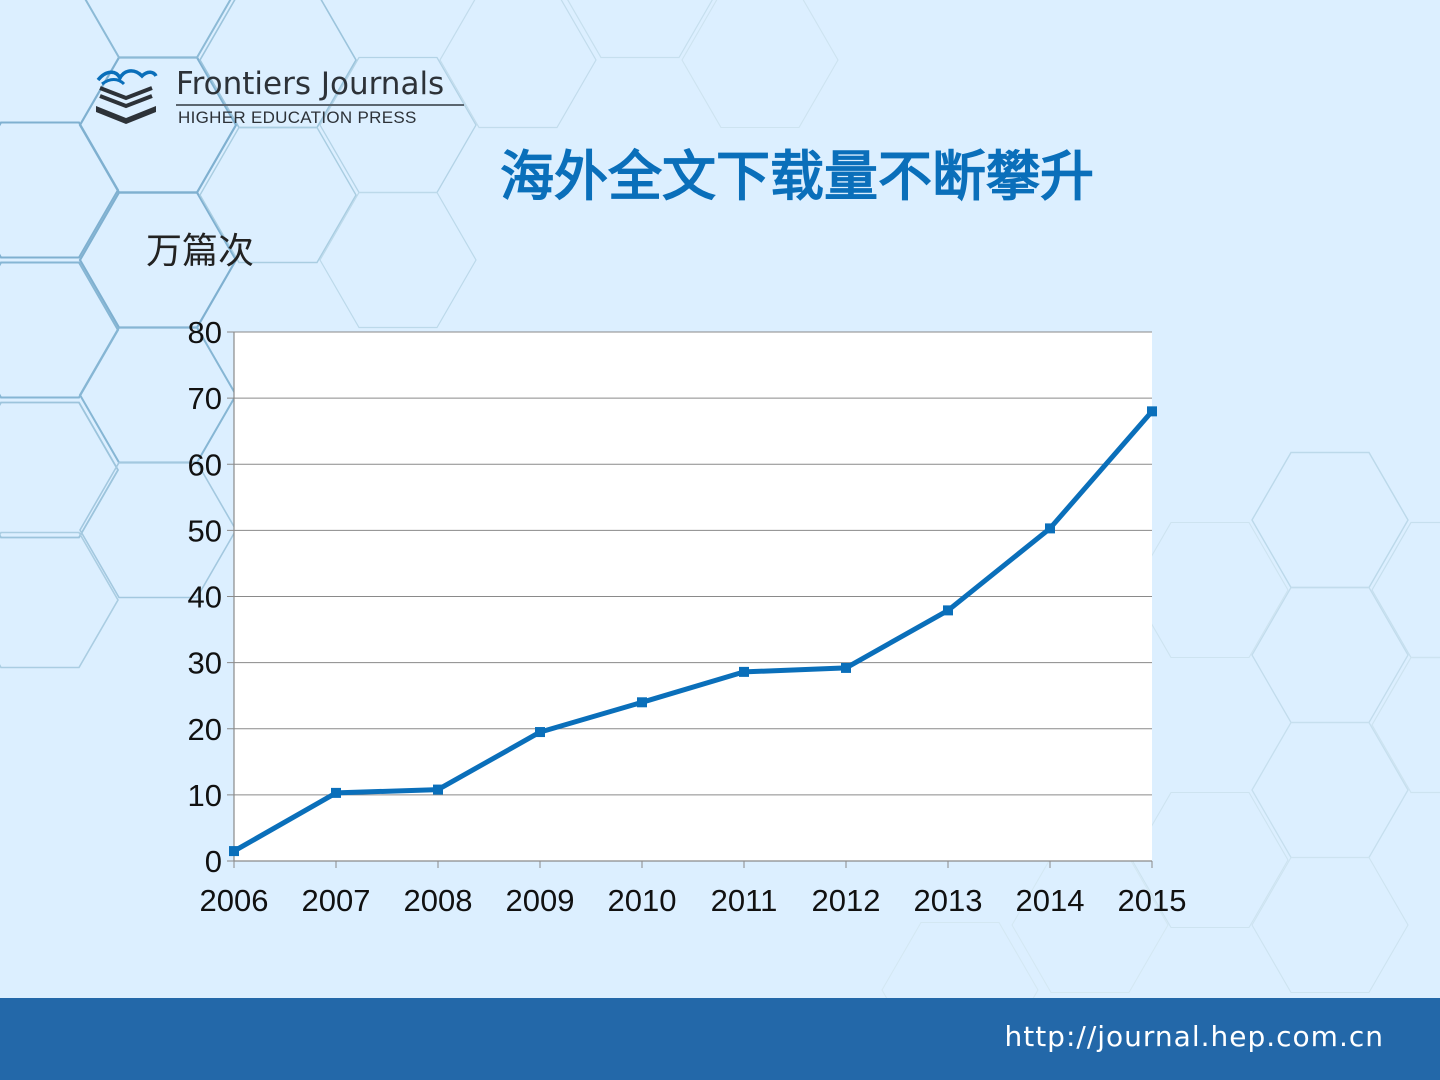 The width and height of the screenshot is (1440, 1080). What do you see at coordinates (205, 663) in the screenshot?
I see `y-tick-label: 30` at bounding box center [205, 663].